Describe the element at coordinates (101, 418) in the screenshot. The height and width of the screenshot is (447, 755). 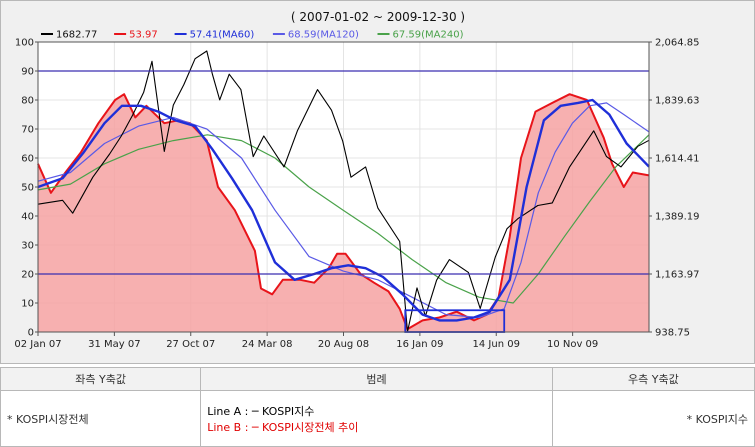
I see `left-axis-value: * KOSPI시장전체` at that location.